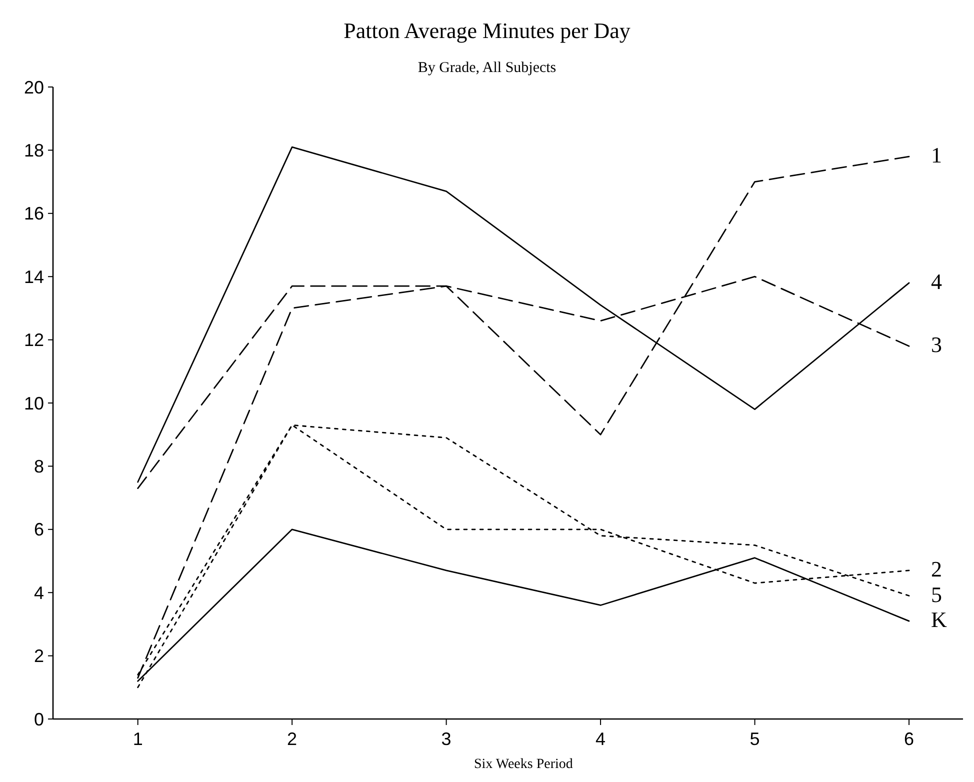 This screenshot has width=974, height=782. What do you see at coordinates (34, 340) in the screenshot?
I see `y-tick-label: 12` at bounding box center [34, 340].